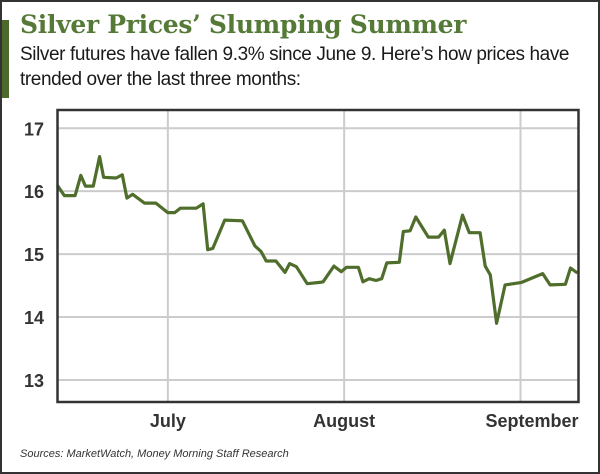 The width and height of the screenshot is (600, 474). I want to click on y-tick-label: 15, so click(34, 255).